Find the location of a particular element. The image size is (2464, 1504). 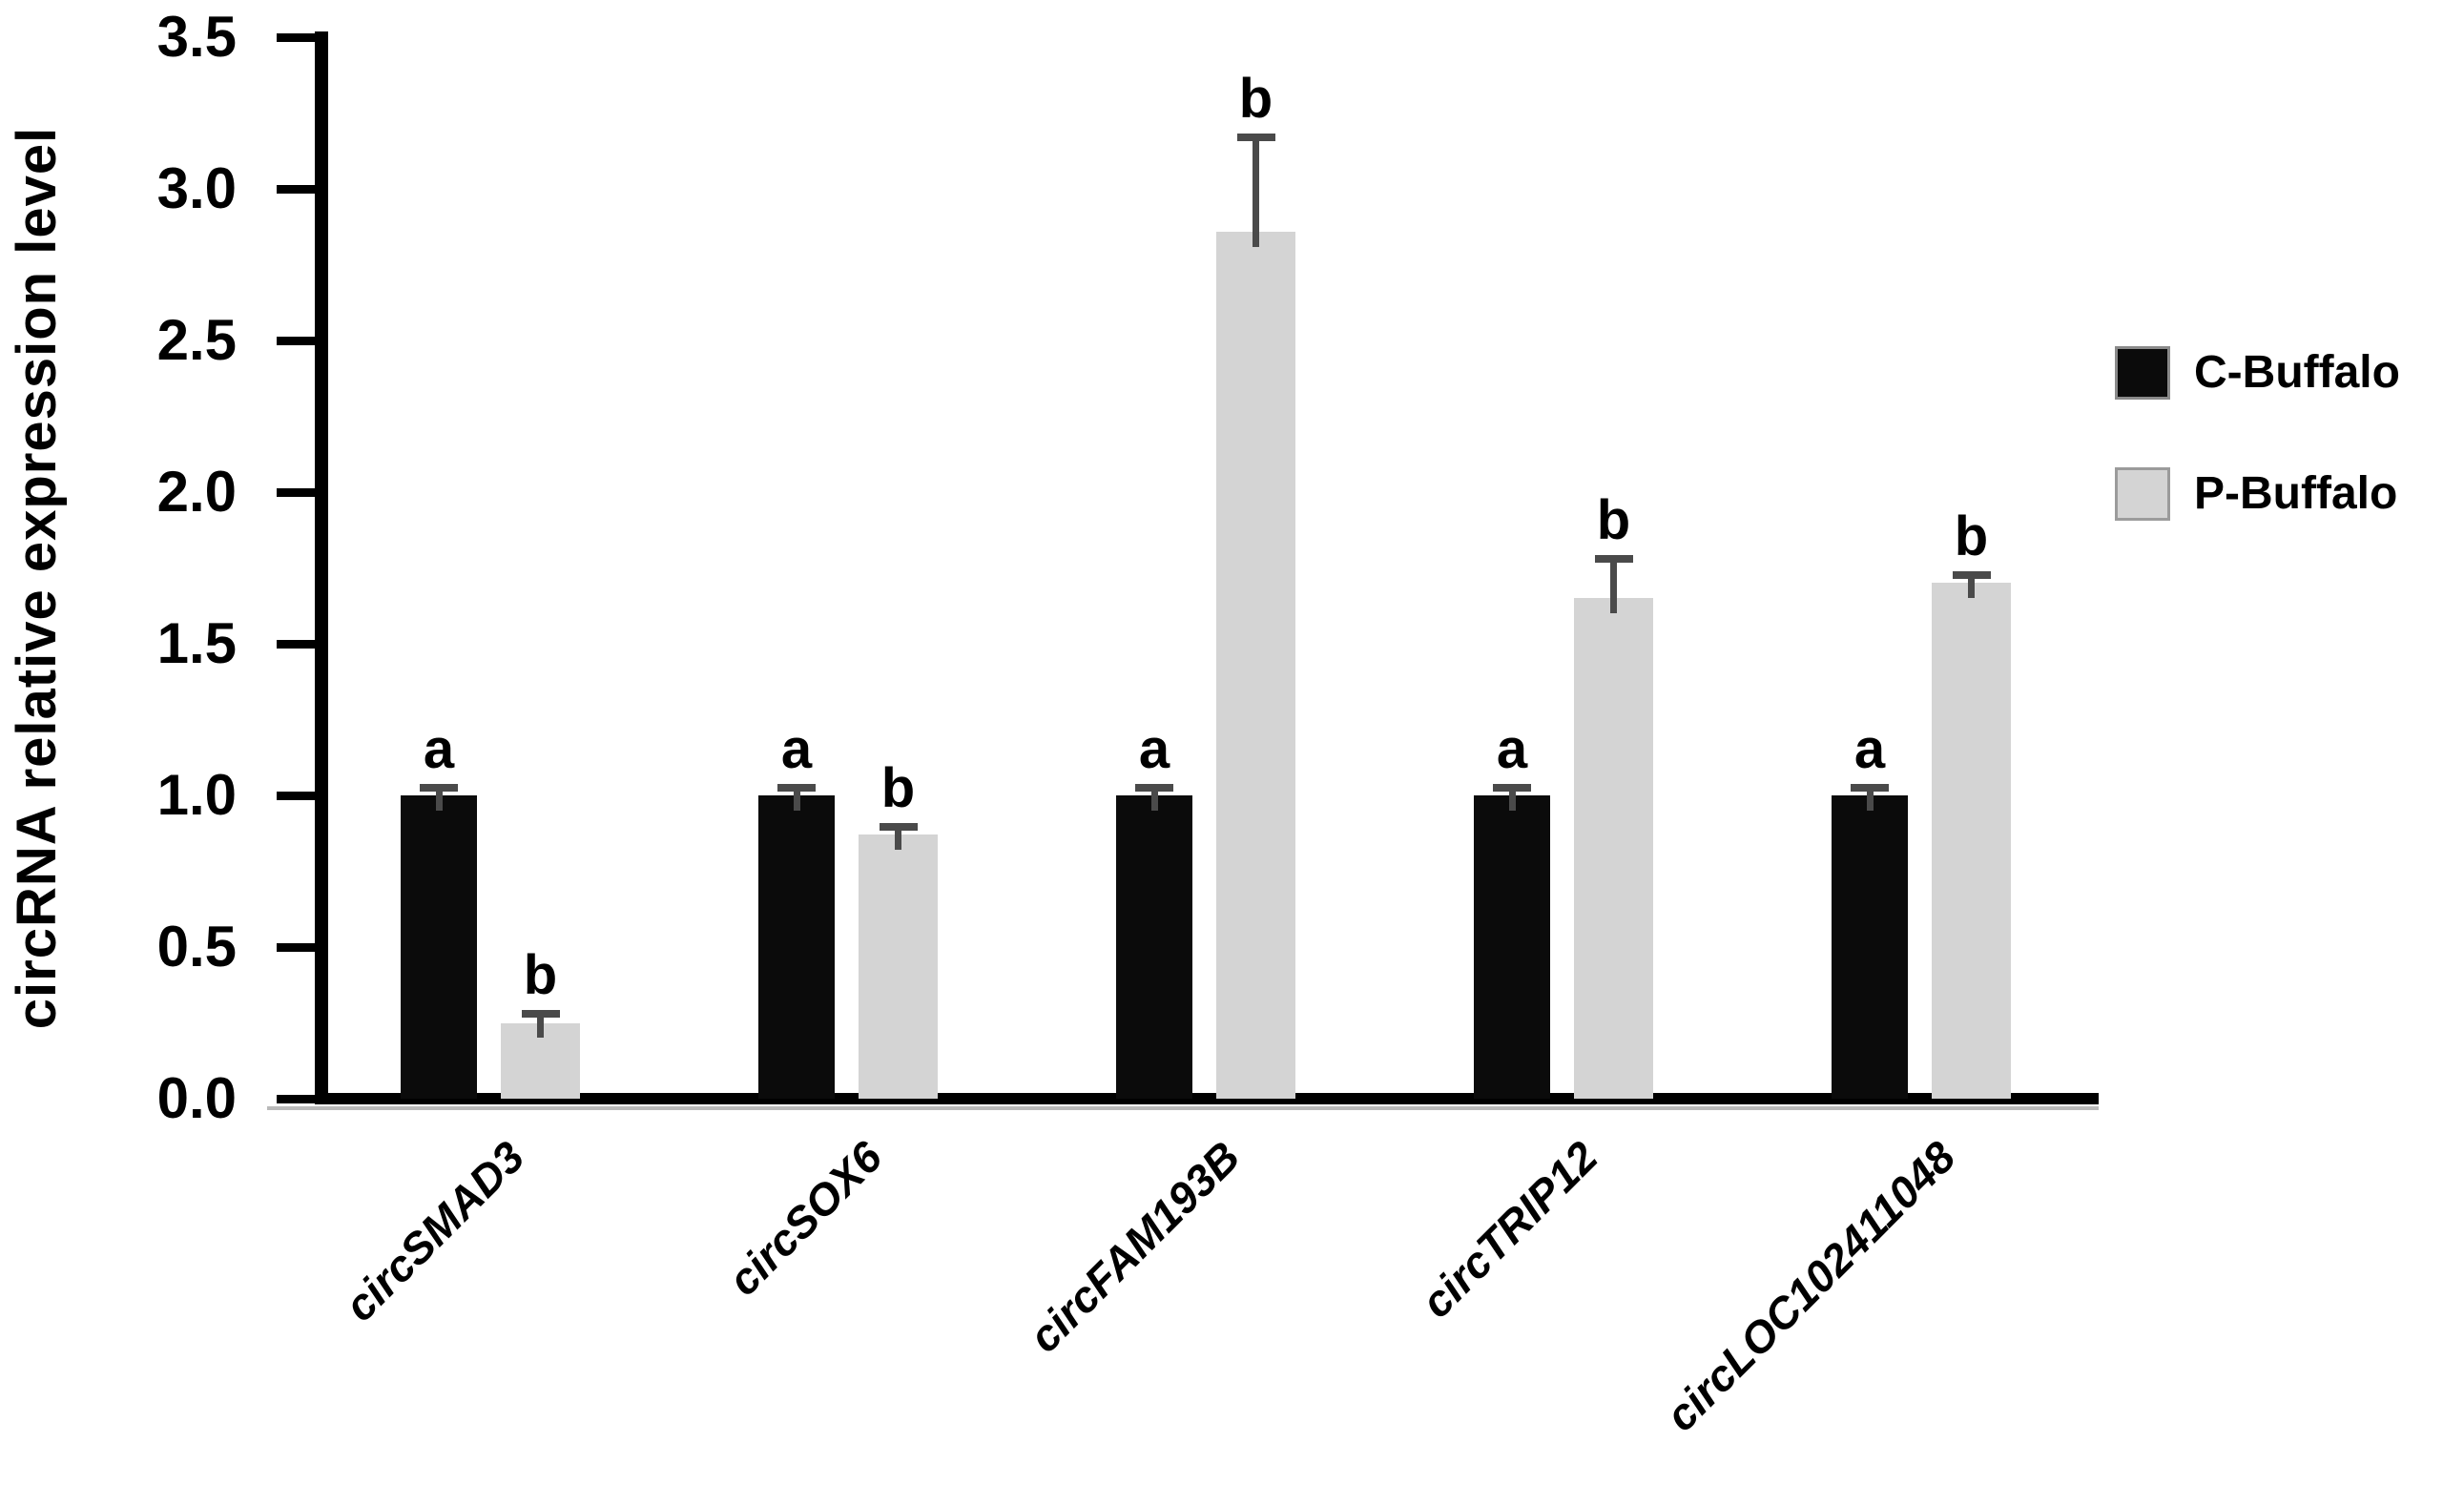

legend-label-p-buffalo: P-Buffalo is located at coordinates (2296, 493).